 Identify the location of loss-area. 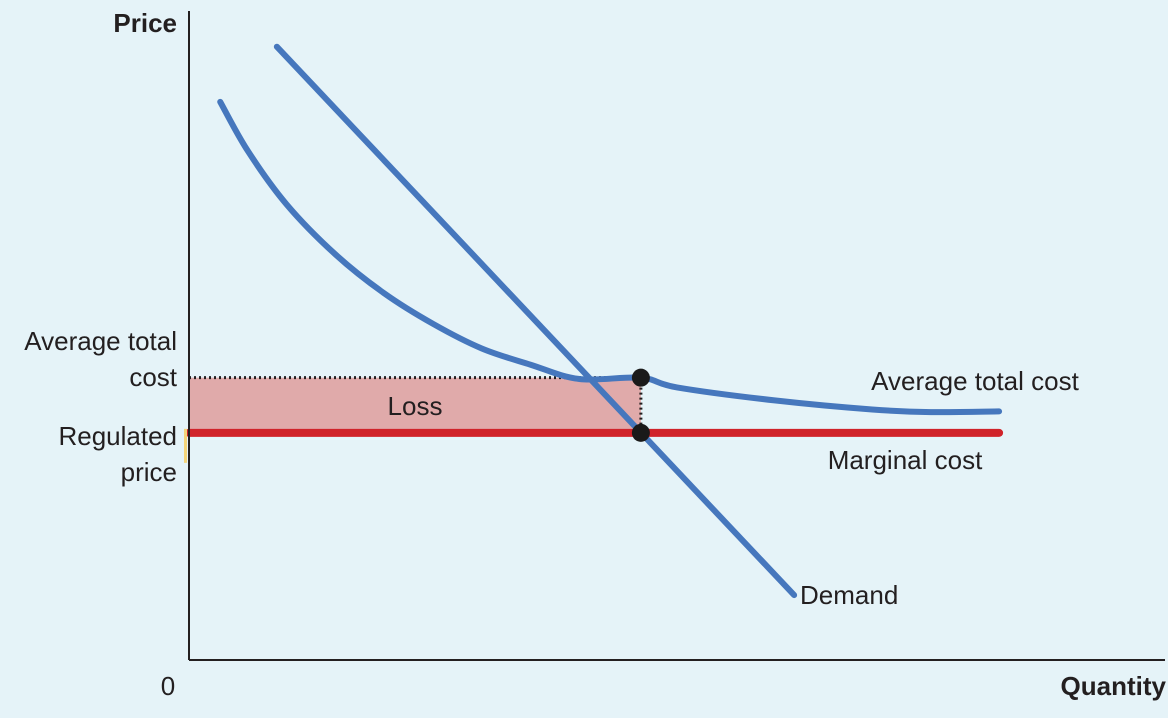
(415, 405).